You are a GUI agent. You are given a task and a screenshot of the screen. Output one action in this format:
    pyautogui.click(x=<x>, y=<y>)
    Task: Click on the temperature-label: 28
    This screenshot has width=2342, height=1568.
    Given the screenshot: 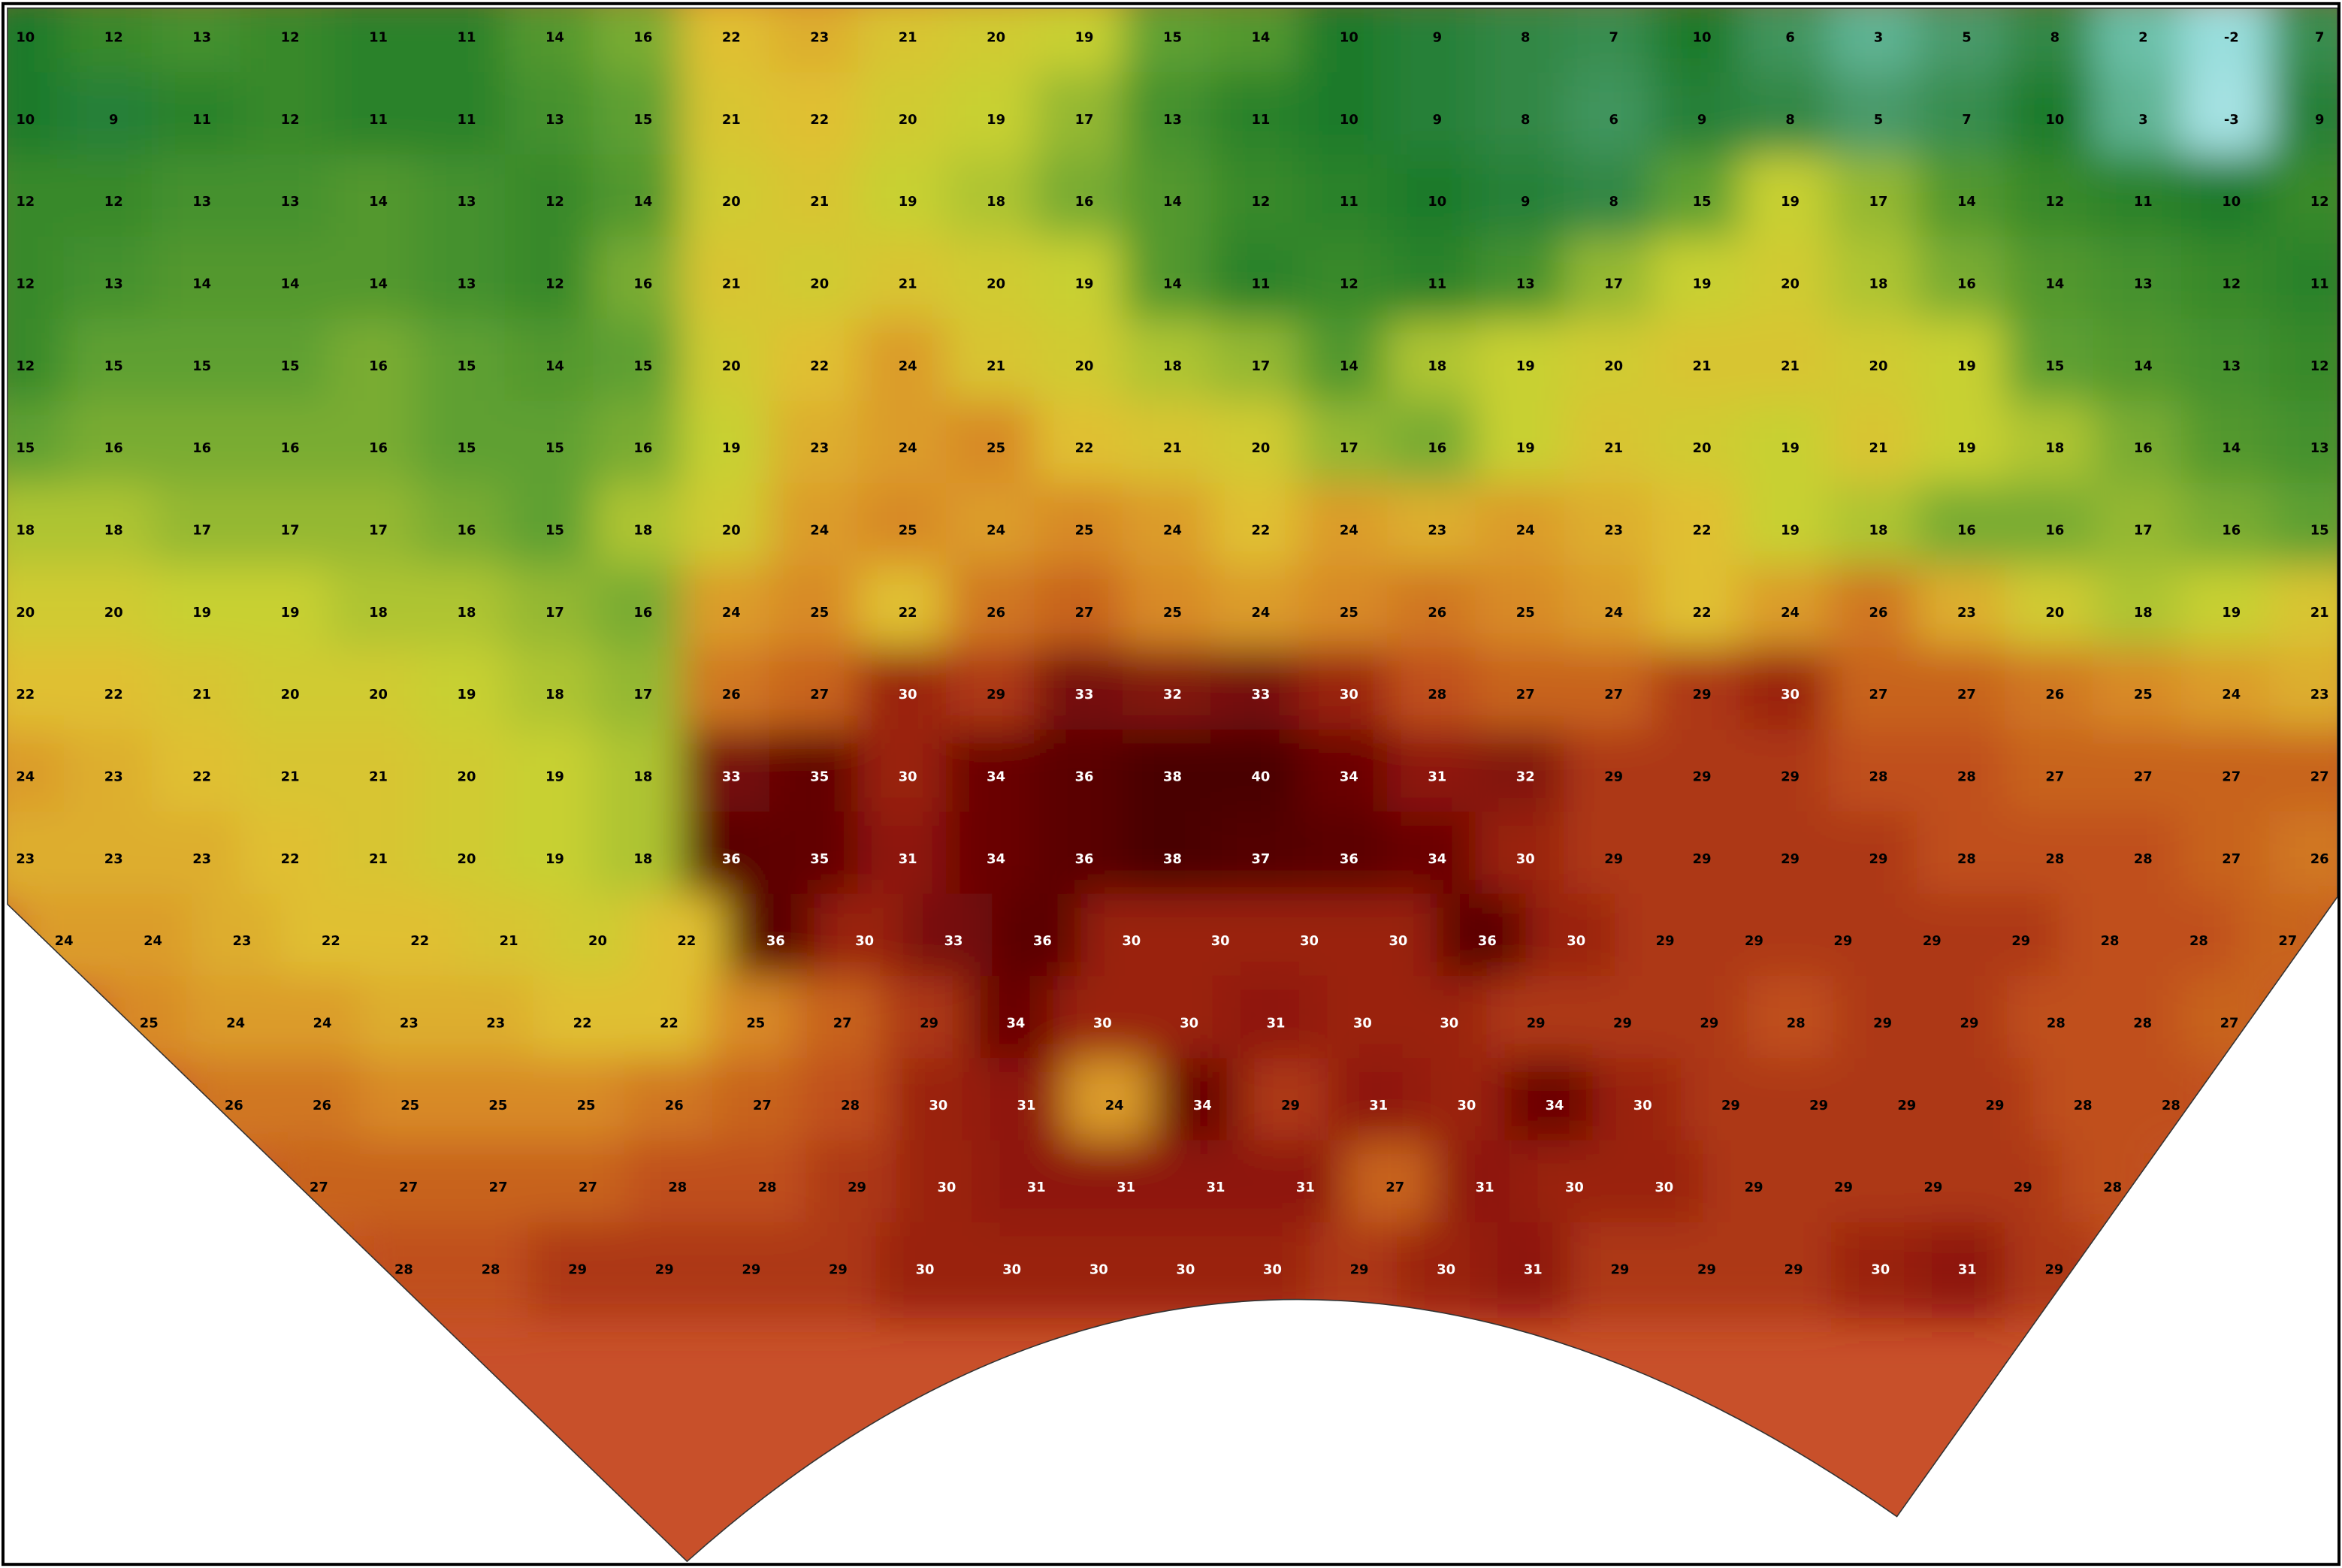 What is the action you would take?
    pyautogui.click(x=2083, y=1105)
    